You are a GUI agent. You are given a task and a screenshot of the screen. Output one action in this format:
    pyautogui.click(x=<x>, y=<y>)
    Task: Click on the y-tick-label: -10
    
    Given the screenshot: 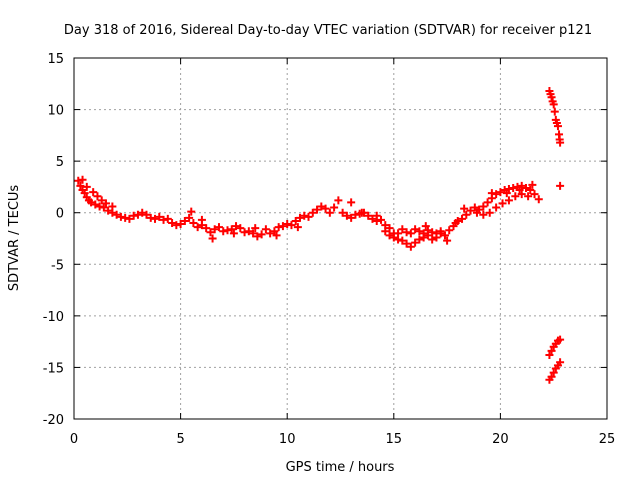 What is the action you would take?
    pyautogui.click(x=53, y=317)
    